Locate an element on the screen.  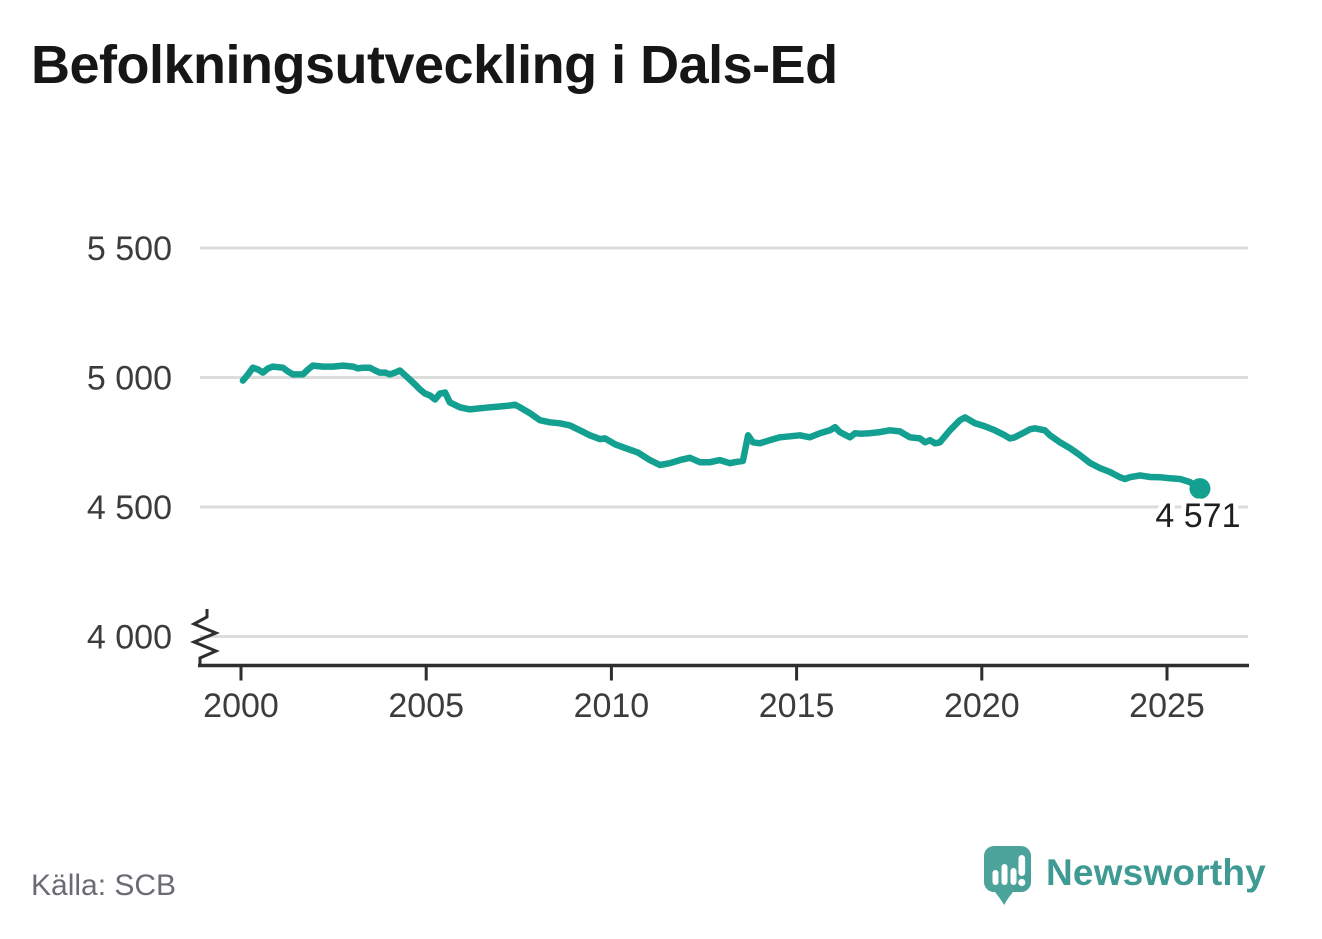
population-line is located at coordinates (721, 427).